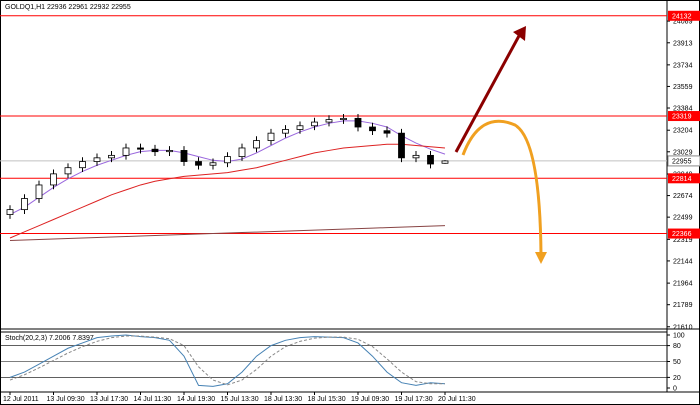 This screenshot has height=405, width=700. I want to click on level-label: 22814, so click(682, 179).